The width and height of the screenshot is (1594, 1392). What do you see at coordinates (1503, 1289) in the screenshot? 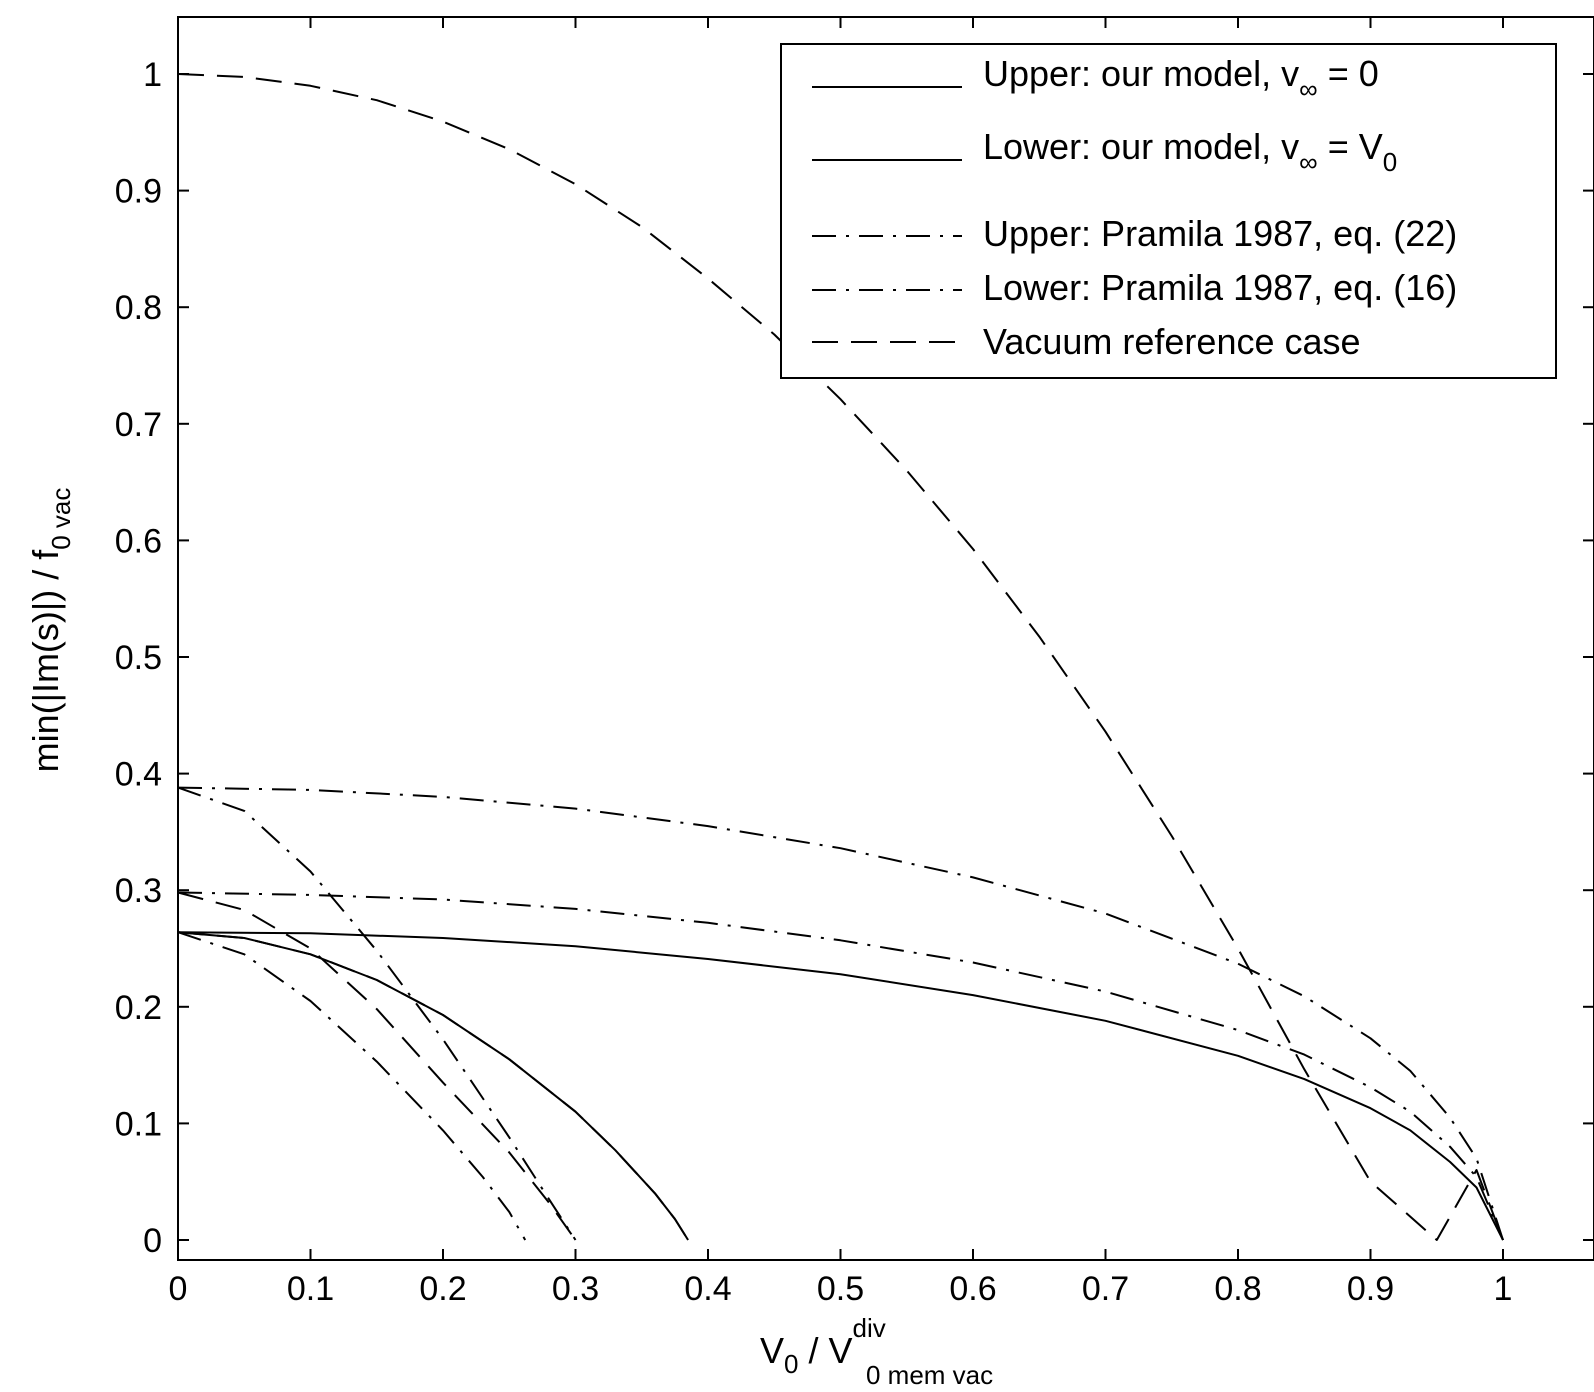
I see `x-tick-label: 1` at bounding box center [1503, 1289].